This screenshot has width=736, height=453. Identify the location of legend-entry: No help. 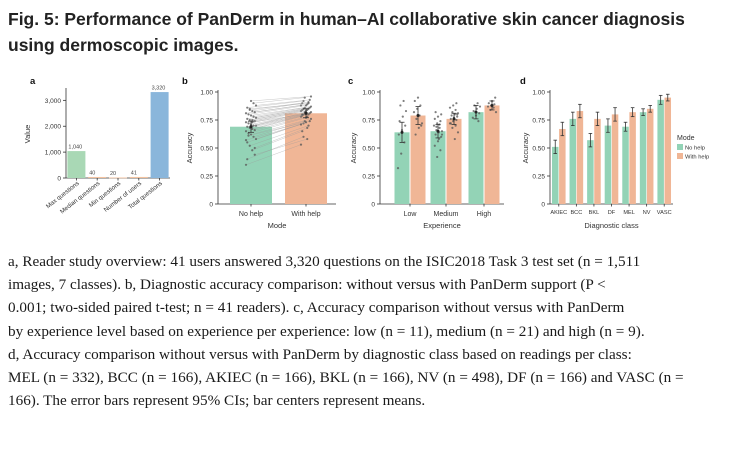
(695, 149).